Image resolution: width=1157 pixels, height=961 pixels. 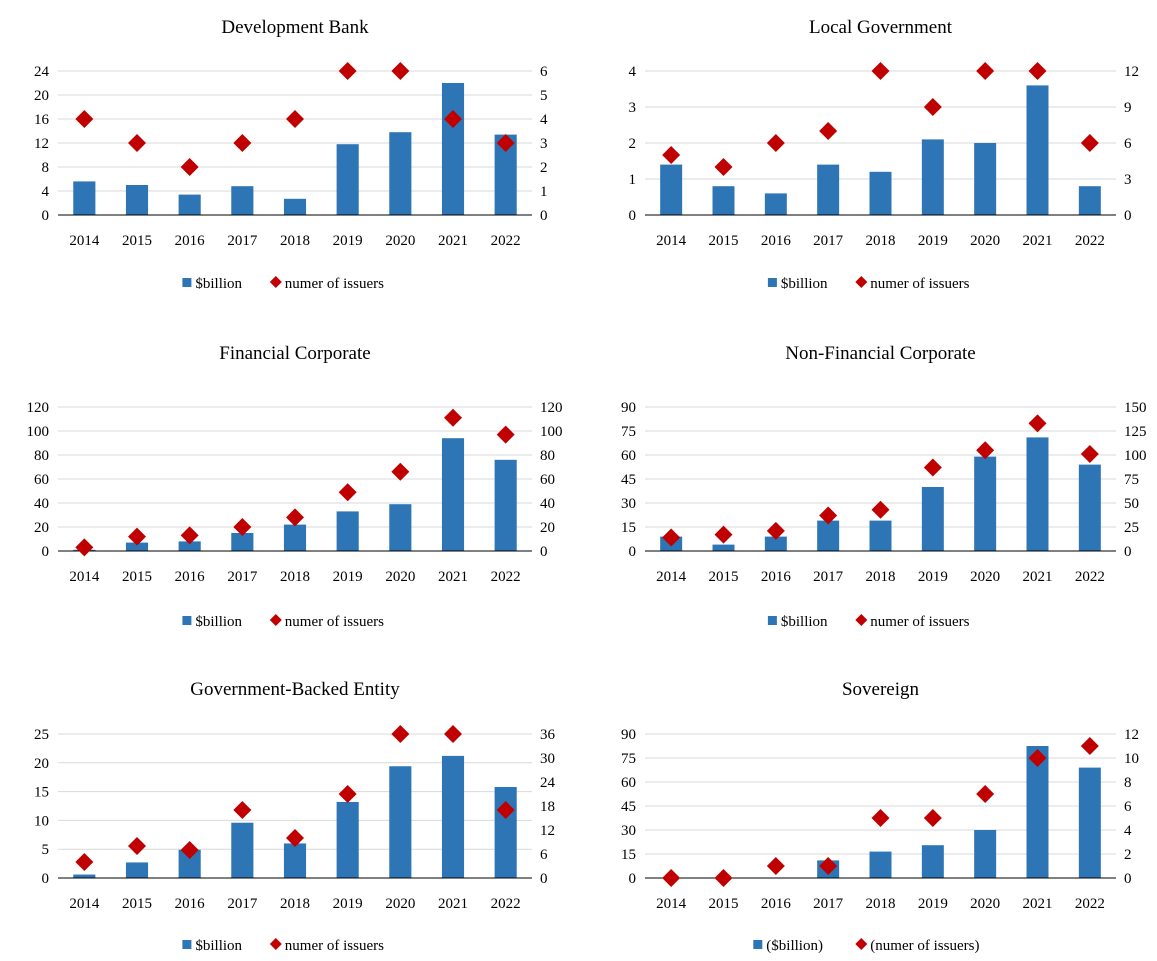 What do you see at coordinates (628, 807) in the screenshot?
I see `left-axis-tick-label: 45` at bounding box center [628, 807].